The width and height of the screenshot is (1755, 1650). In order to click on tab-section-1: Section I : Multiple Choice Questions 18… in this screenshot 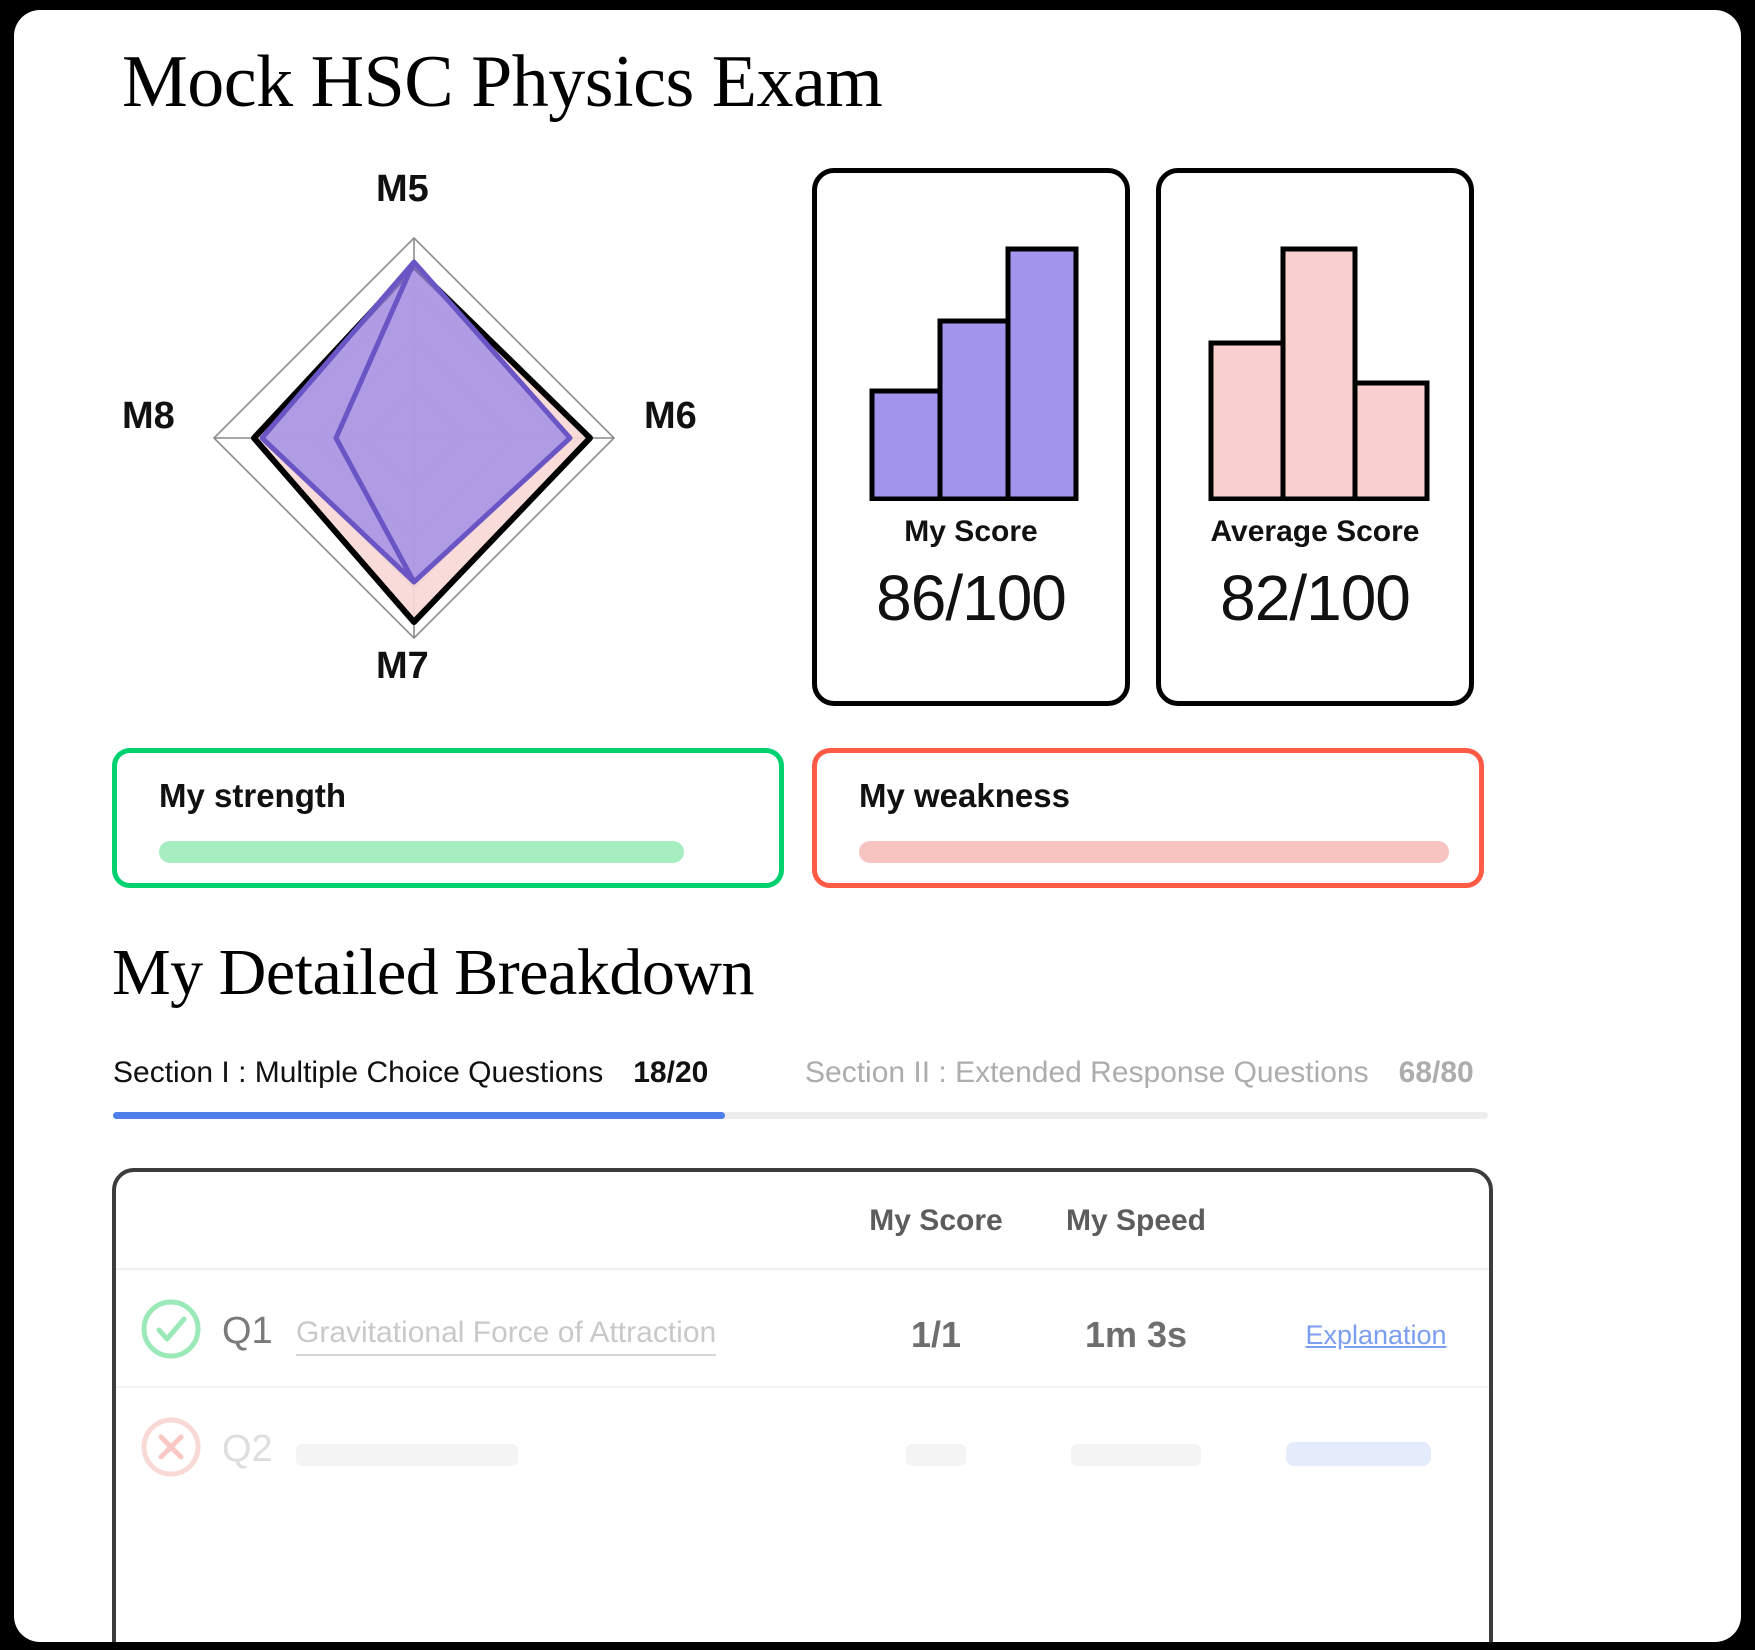, I will do `click(410, 1073)`.